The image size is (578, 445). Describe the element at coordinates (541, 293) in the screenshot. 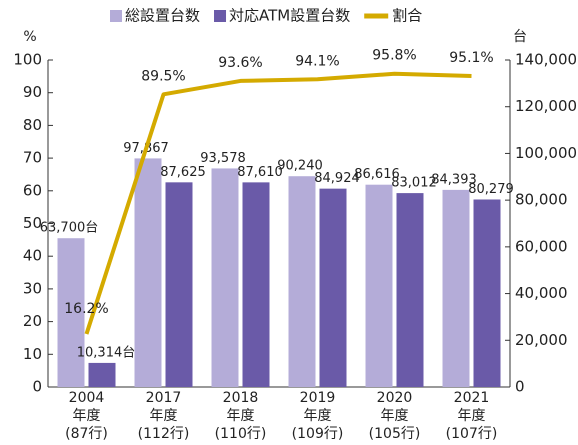

I see `y2-tick-label: 40,000` at that location.